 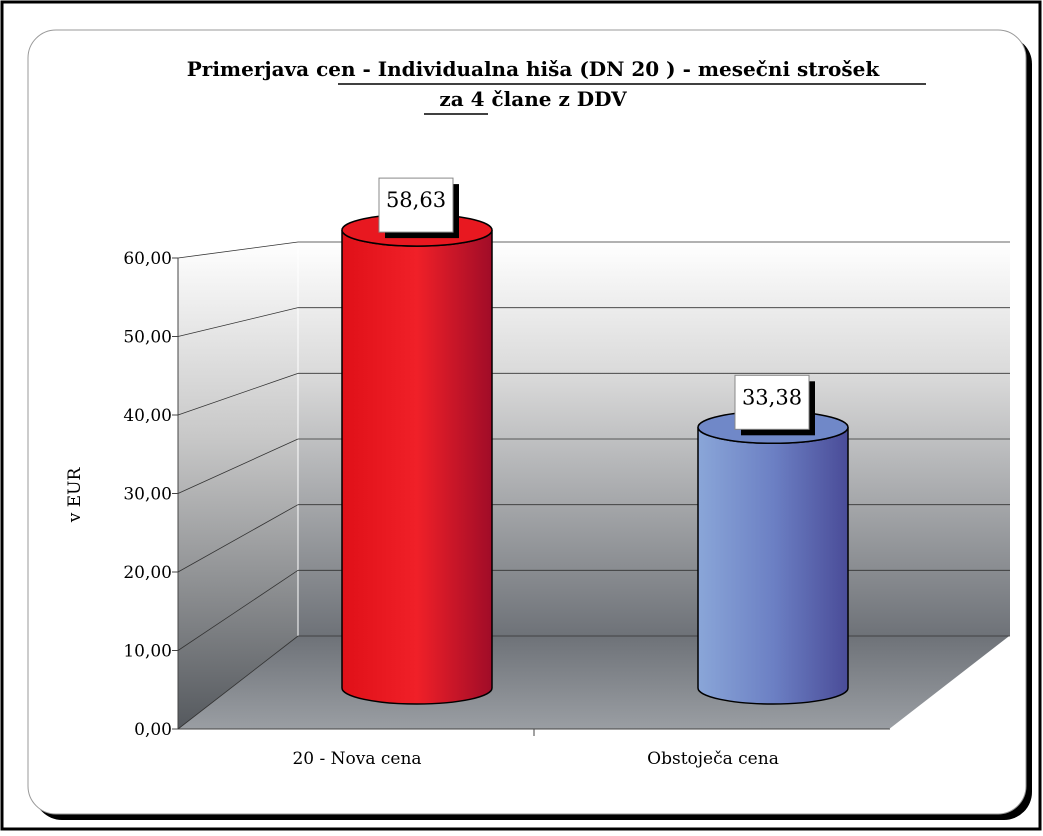 I want to click on y-tick-label: 60,00, so click(x=147, y=259).